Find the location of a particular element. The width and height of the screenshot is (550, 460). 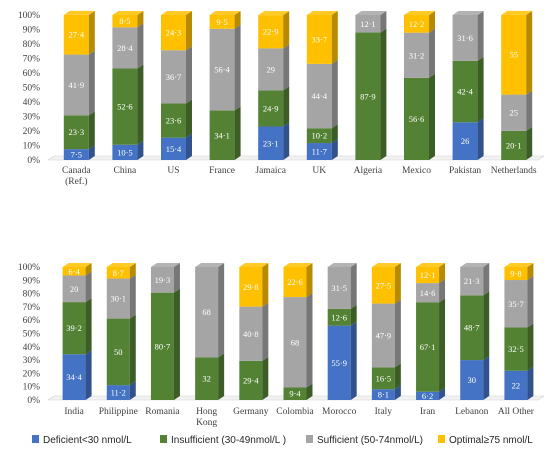

bar-data-label: 35·7 is located at coordinates (516, 304).